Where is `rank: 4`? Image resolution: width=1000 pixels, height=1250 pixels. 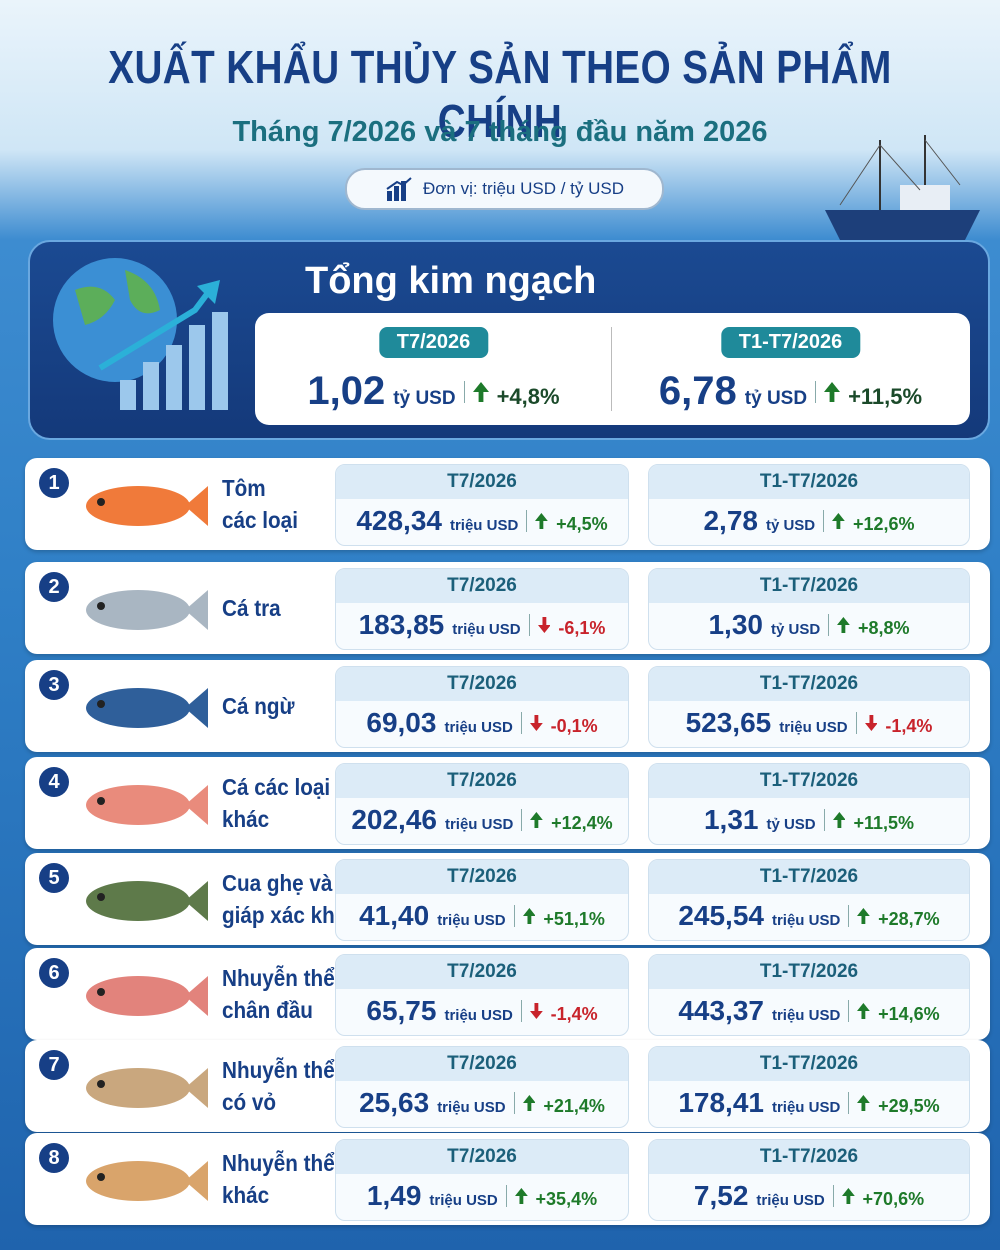
rank: 4 is located at coordinates (54, 782).